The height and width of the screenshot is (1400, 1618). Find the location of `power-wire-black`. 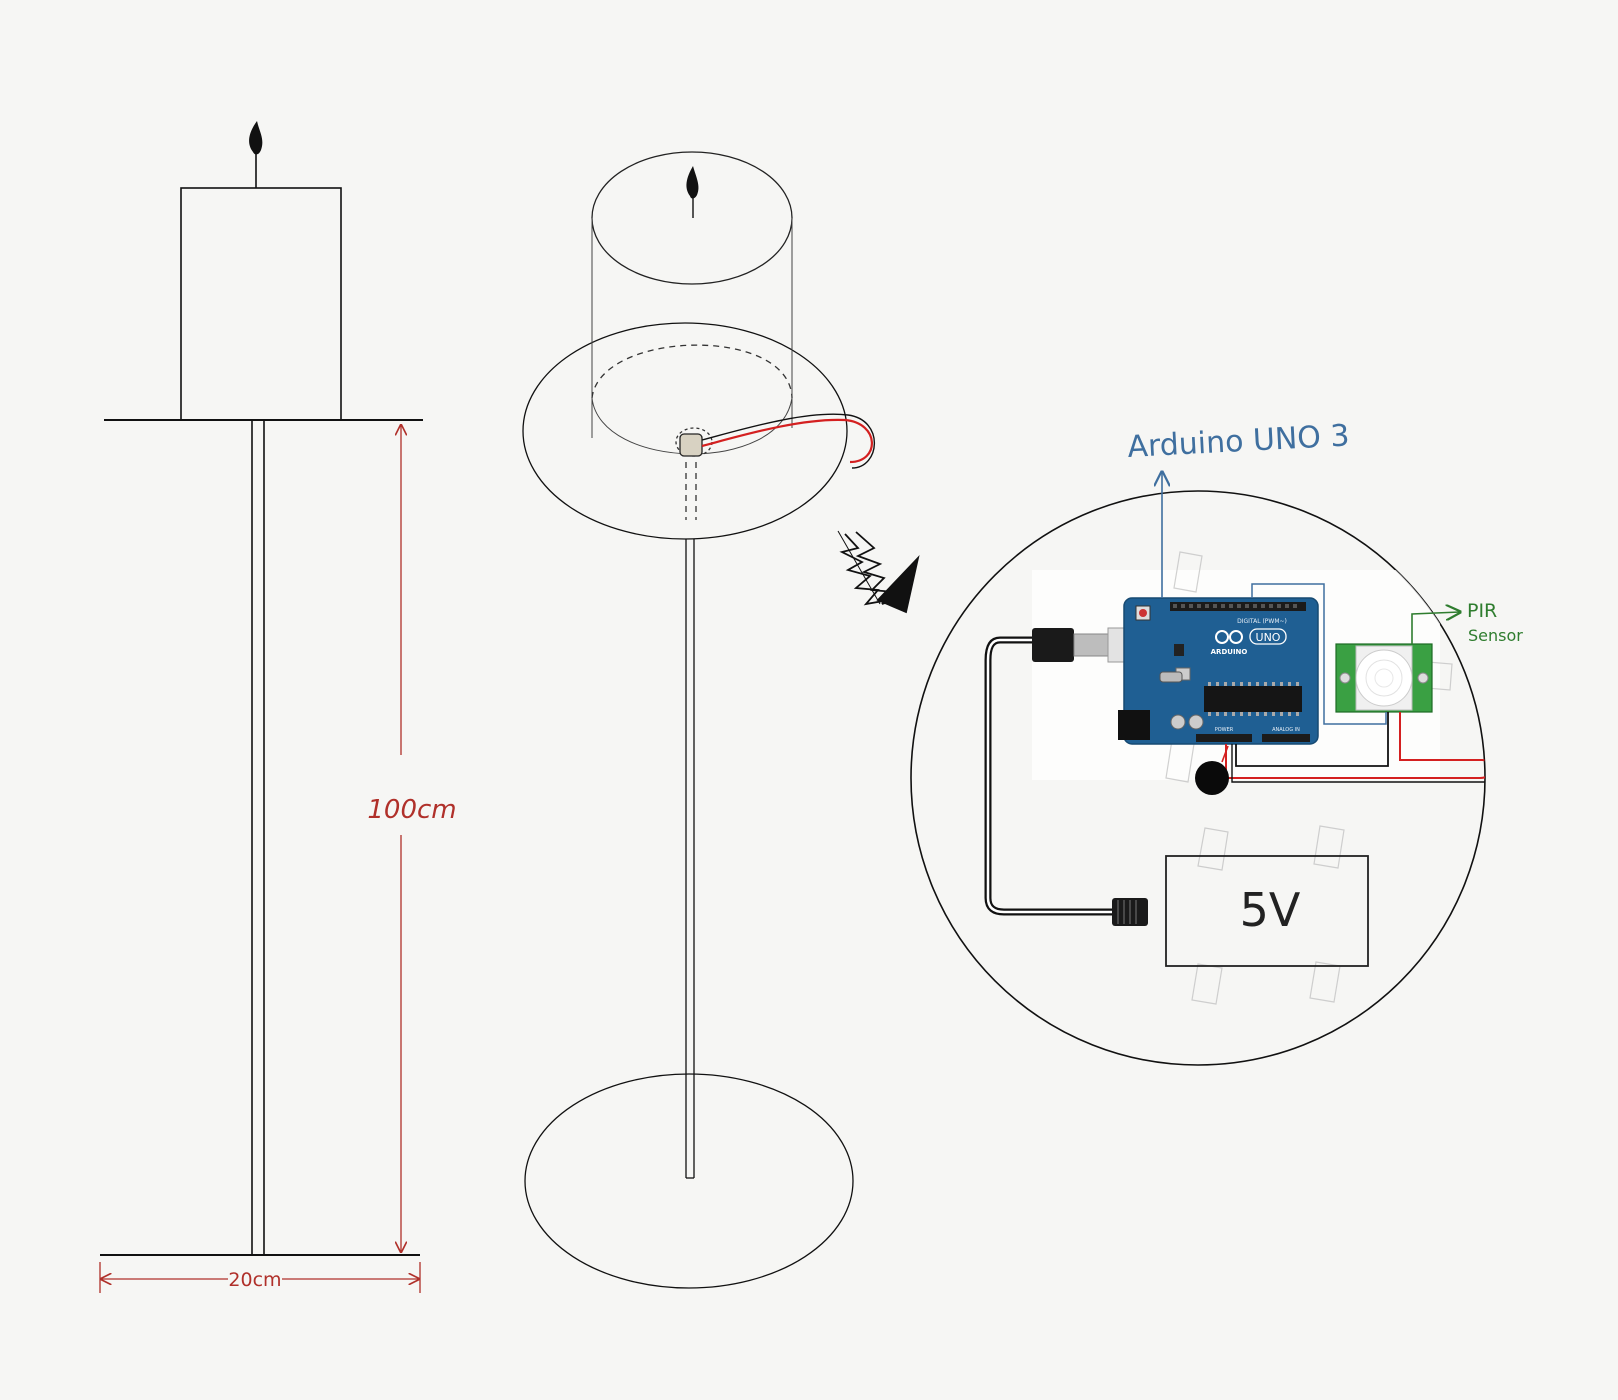

power-wire-black is located at coordinates (1358, 763).